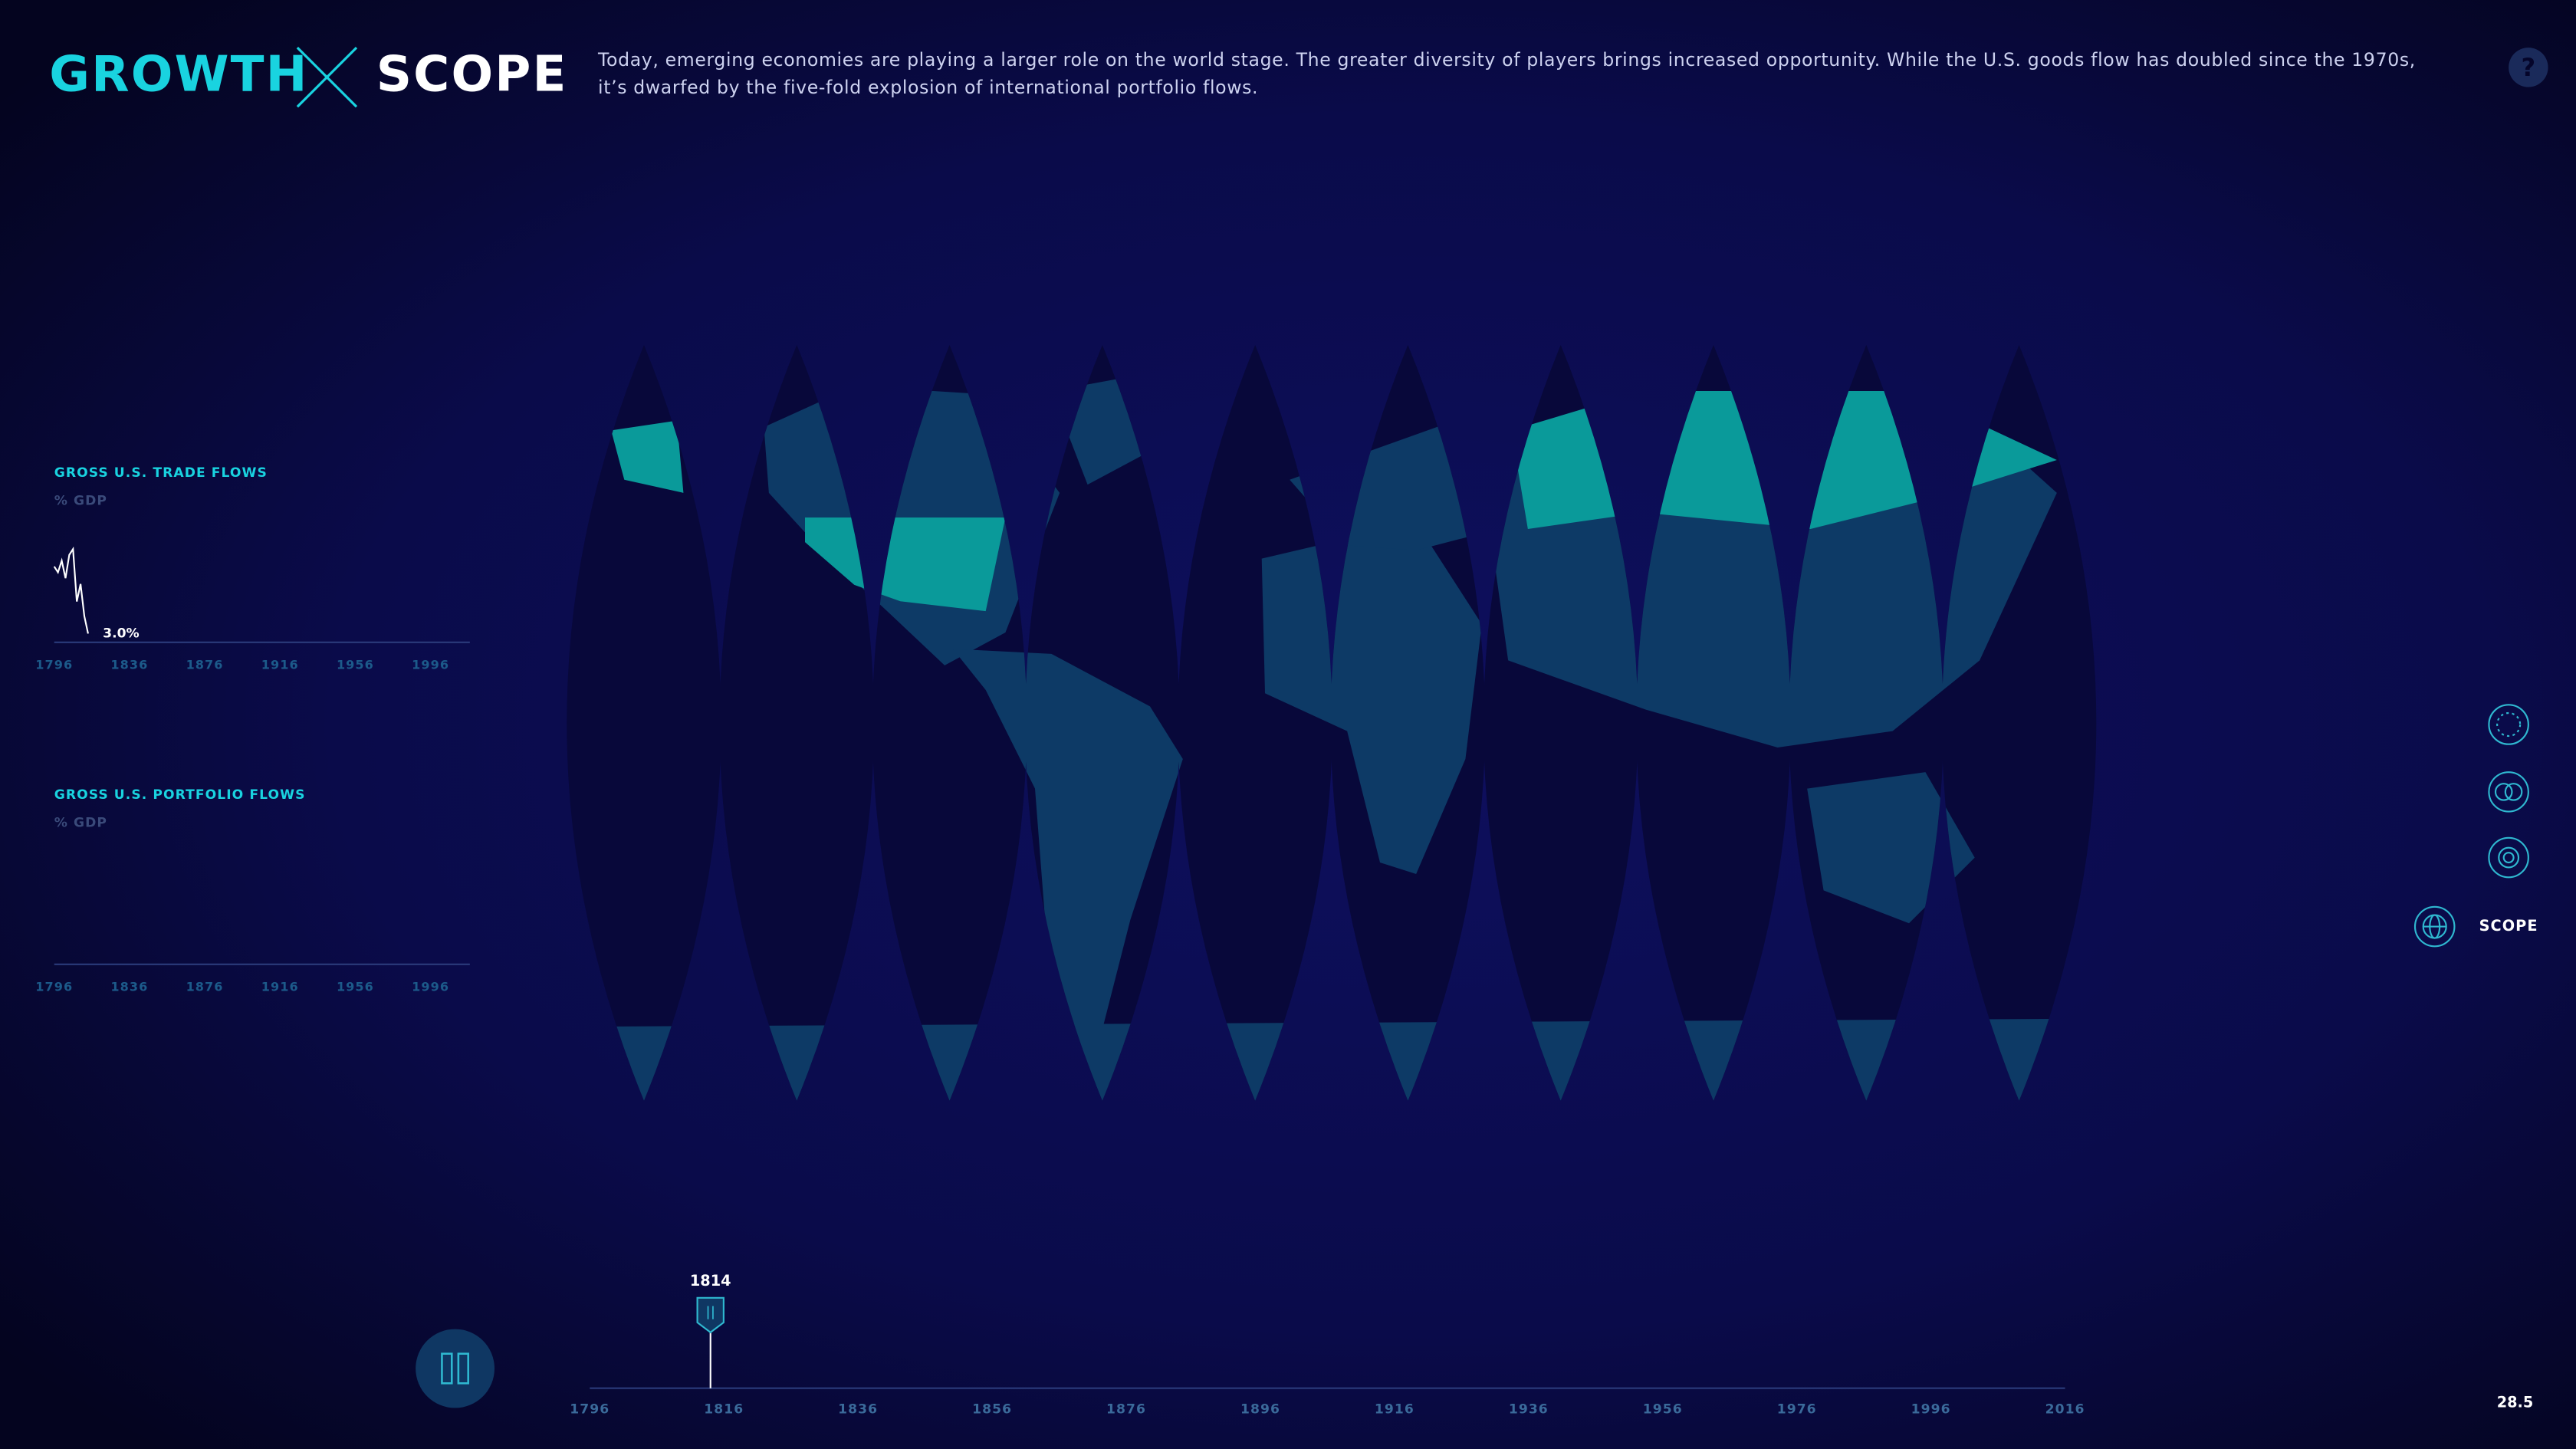 The image size is (2576, 1449). I want to click on counter: 28.5, so click(2515, 1402).